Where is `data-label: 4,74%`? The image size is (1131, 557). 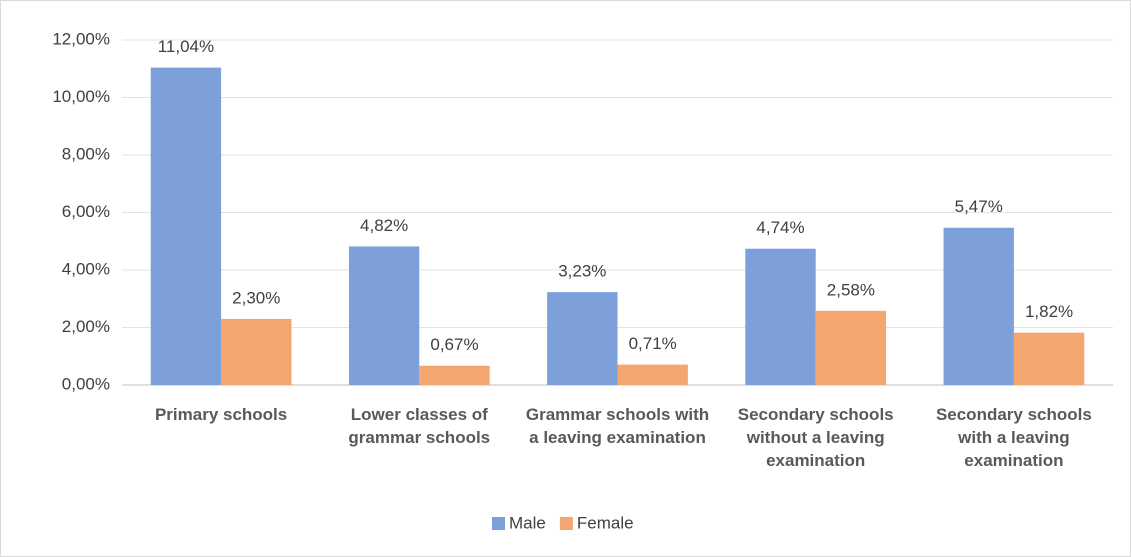 data-label: 4,74% is located at coordinates (780, 227).